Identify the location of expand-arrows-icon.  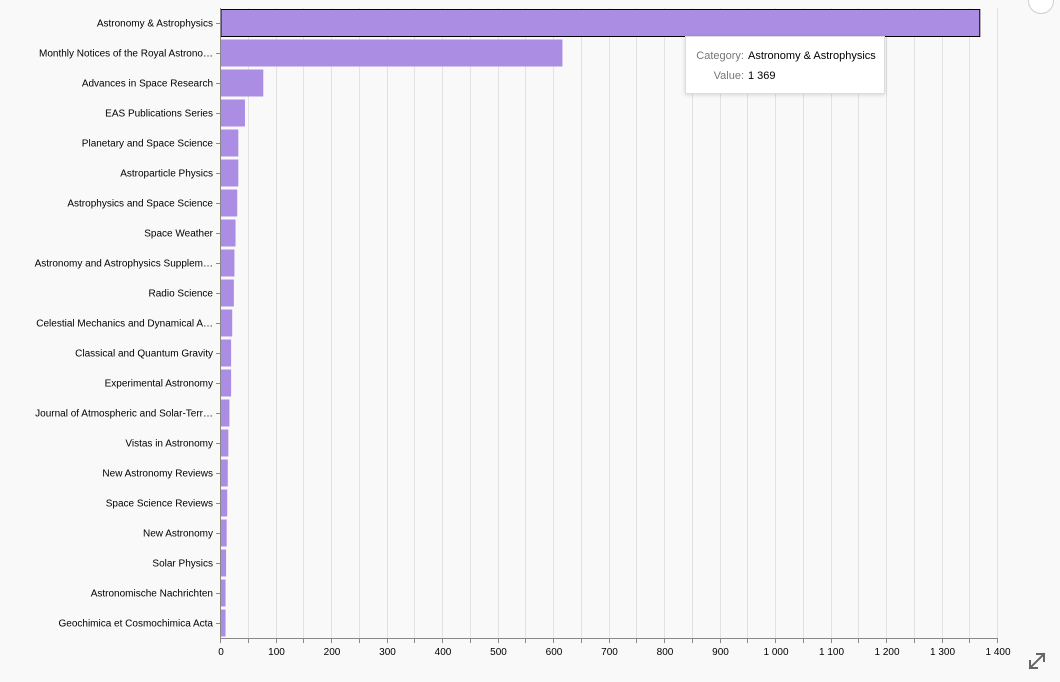
(1037, 661).